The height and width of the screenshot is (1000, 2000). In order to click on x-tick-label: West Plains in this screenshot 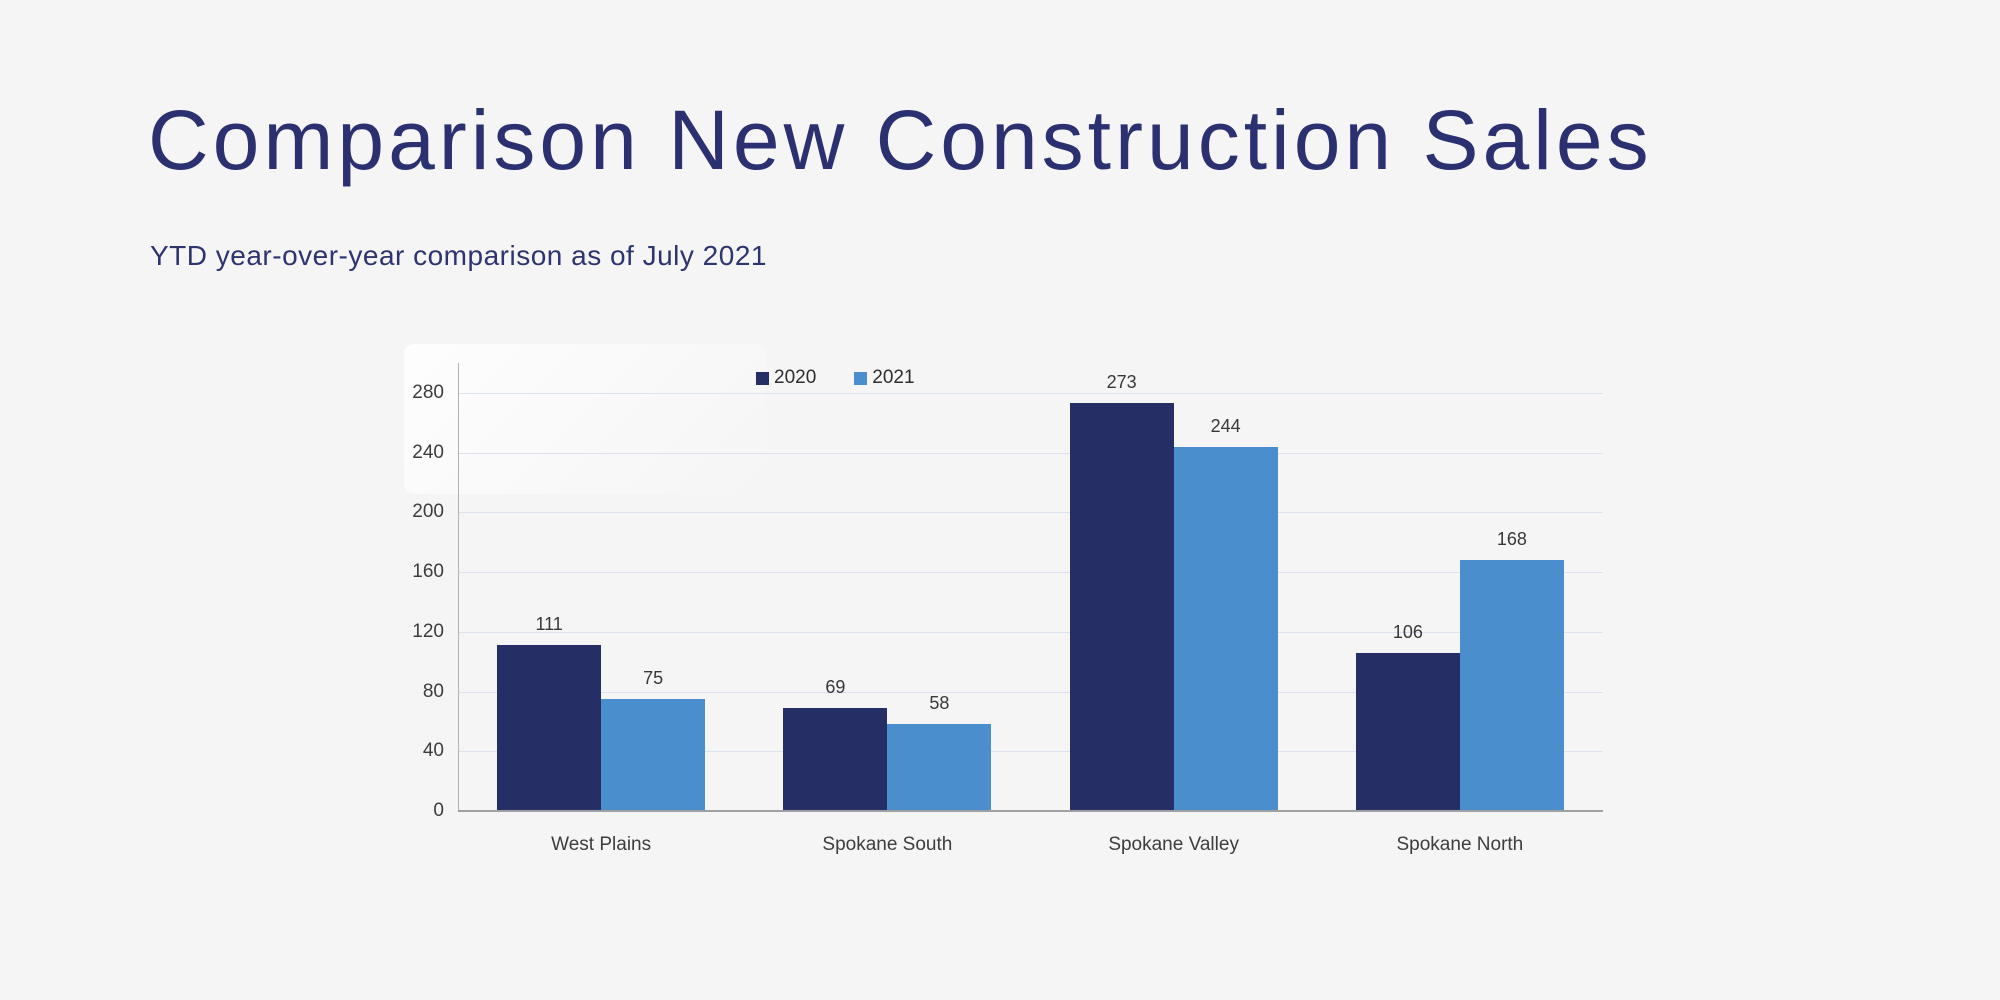, I will do `click(601, 844)`.